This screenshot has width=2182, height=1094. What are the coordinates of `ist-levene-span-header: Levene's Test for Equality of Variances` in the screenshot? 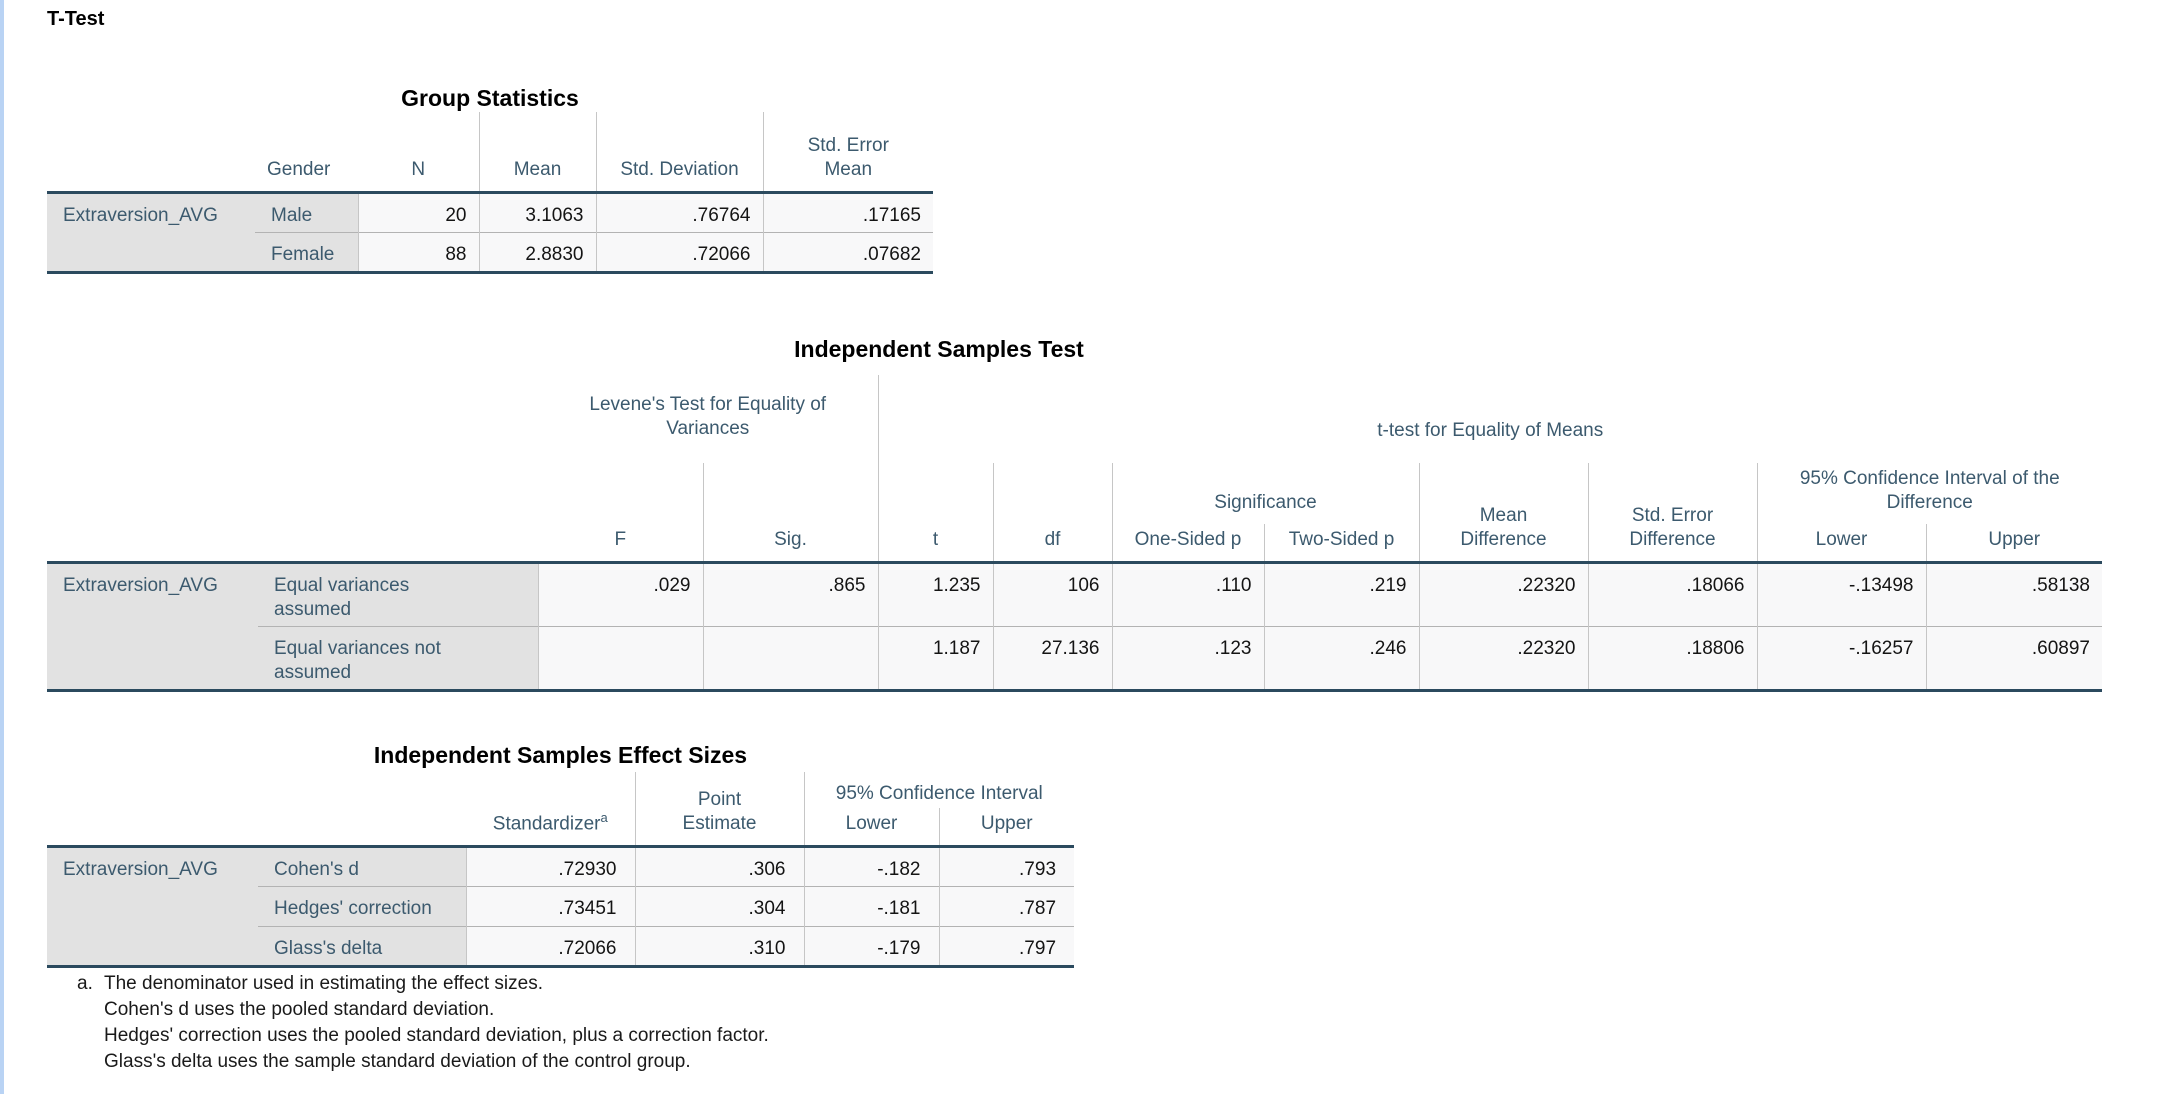 It's located at (708, 419).